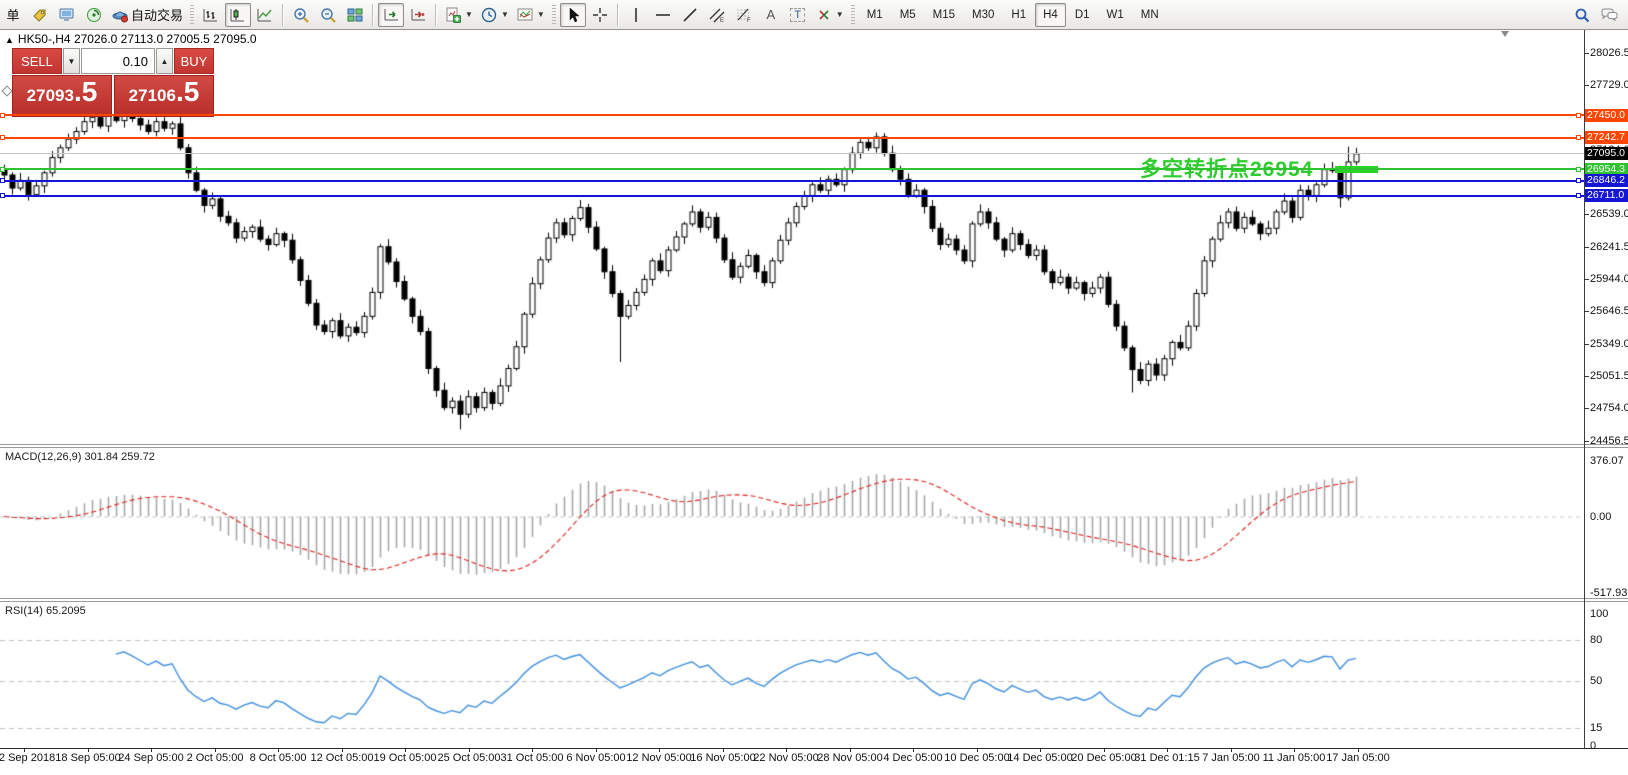  Describe the element at coordinates (118, 61) in the screenshot. I see `volume-input` at that location.